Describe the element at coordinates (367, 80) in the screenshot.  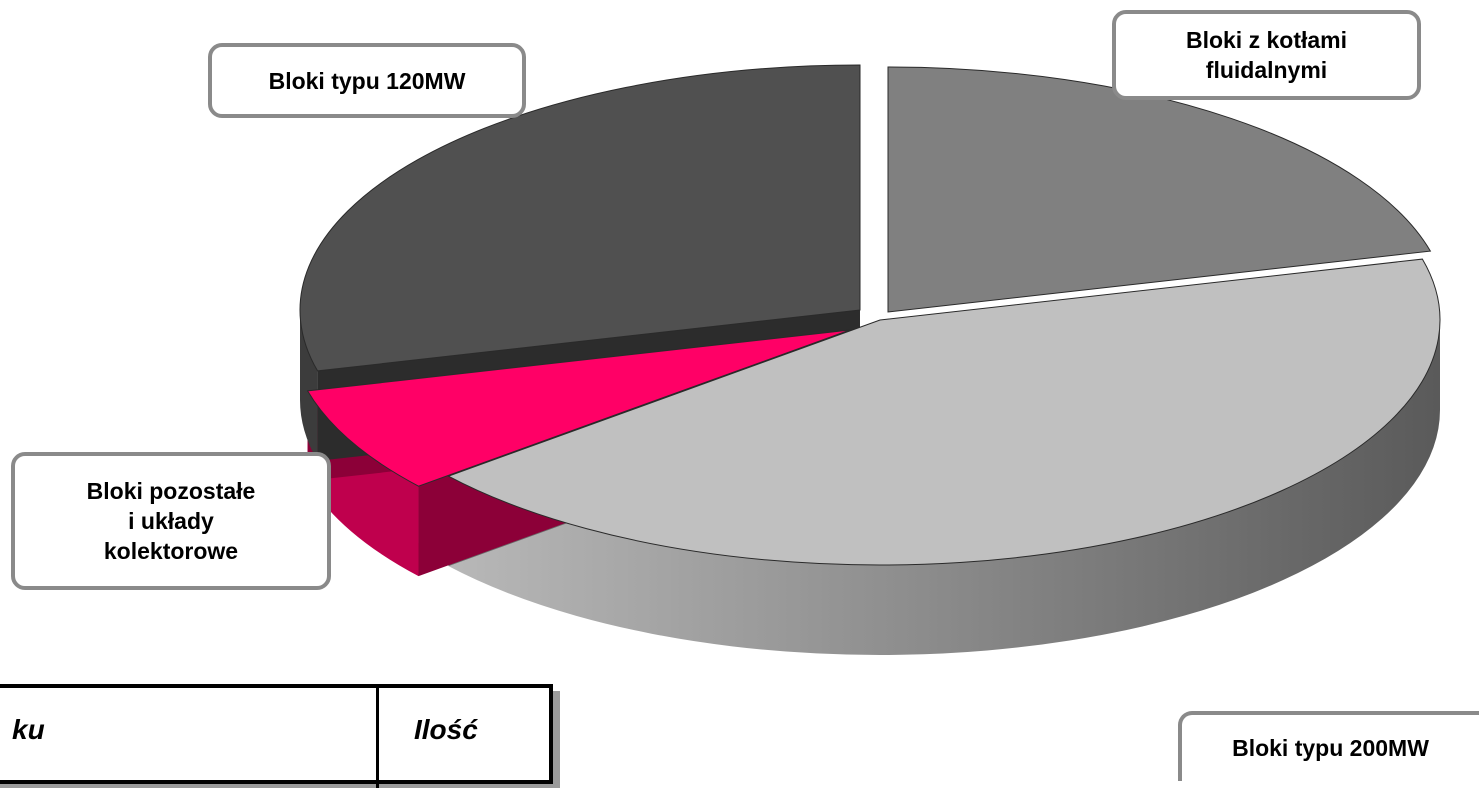
I see `callout-blocks-120mw: Bloki typu 120MW` at that location.